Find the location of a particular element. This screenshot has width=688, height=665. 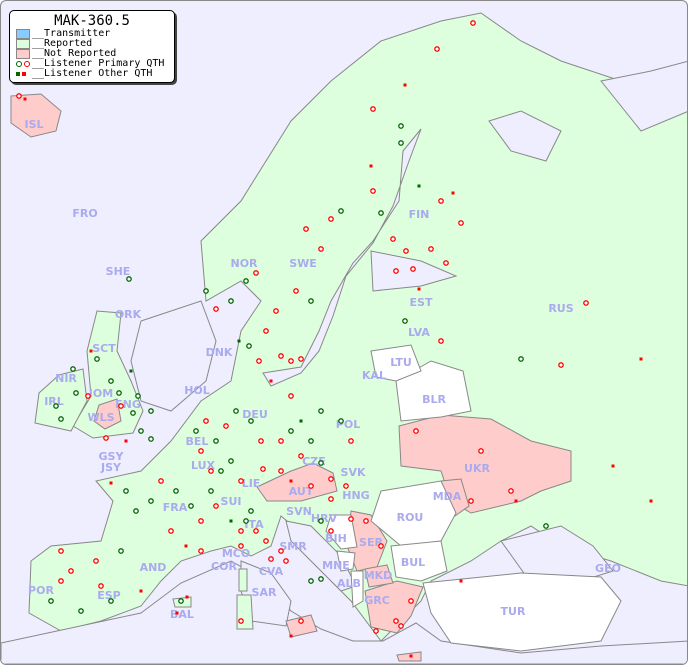

country-label-hol: HOL is located at coordinates (197, 390).